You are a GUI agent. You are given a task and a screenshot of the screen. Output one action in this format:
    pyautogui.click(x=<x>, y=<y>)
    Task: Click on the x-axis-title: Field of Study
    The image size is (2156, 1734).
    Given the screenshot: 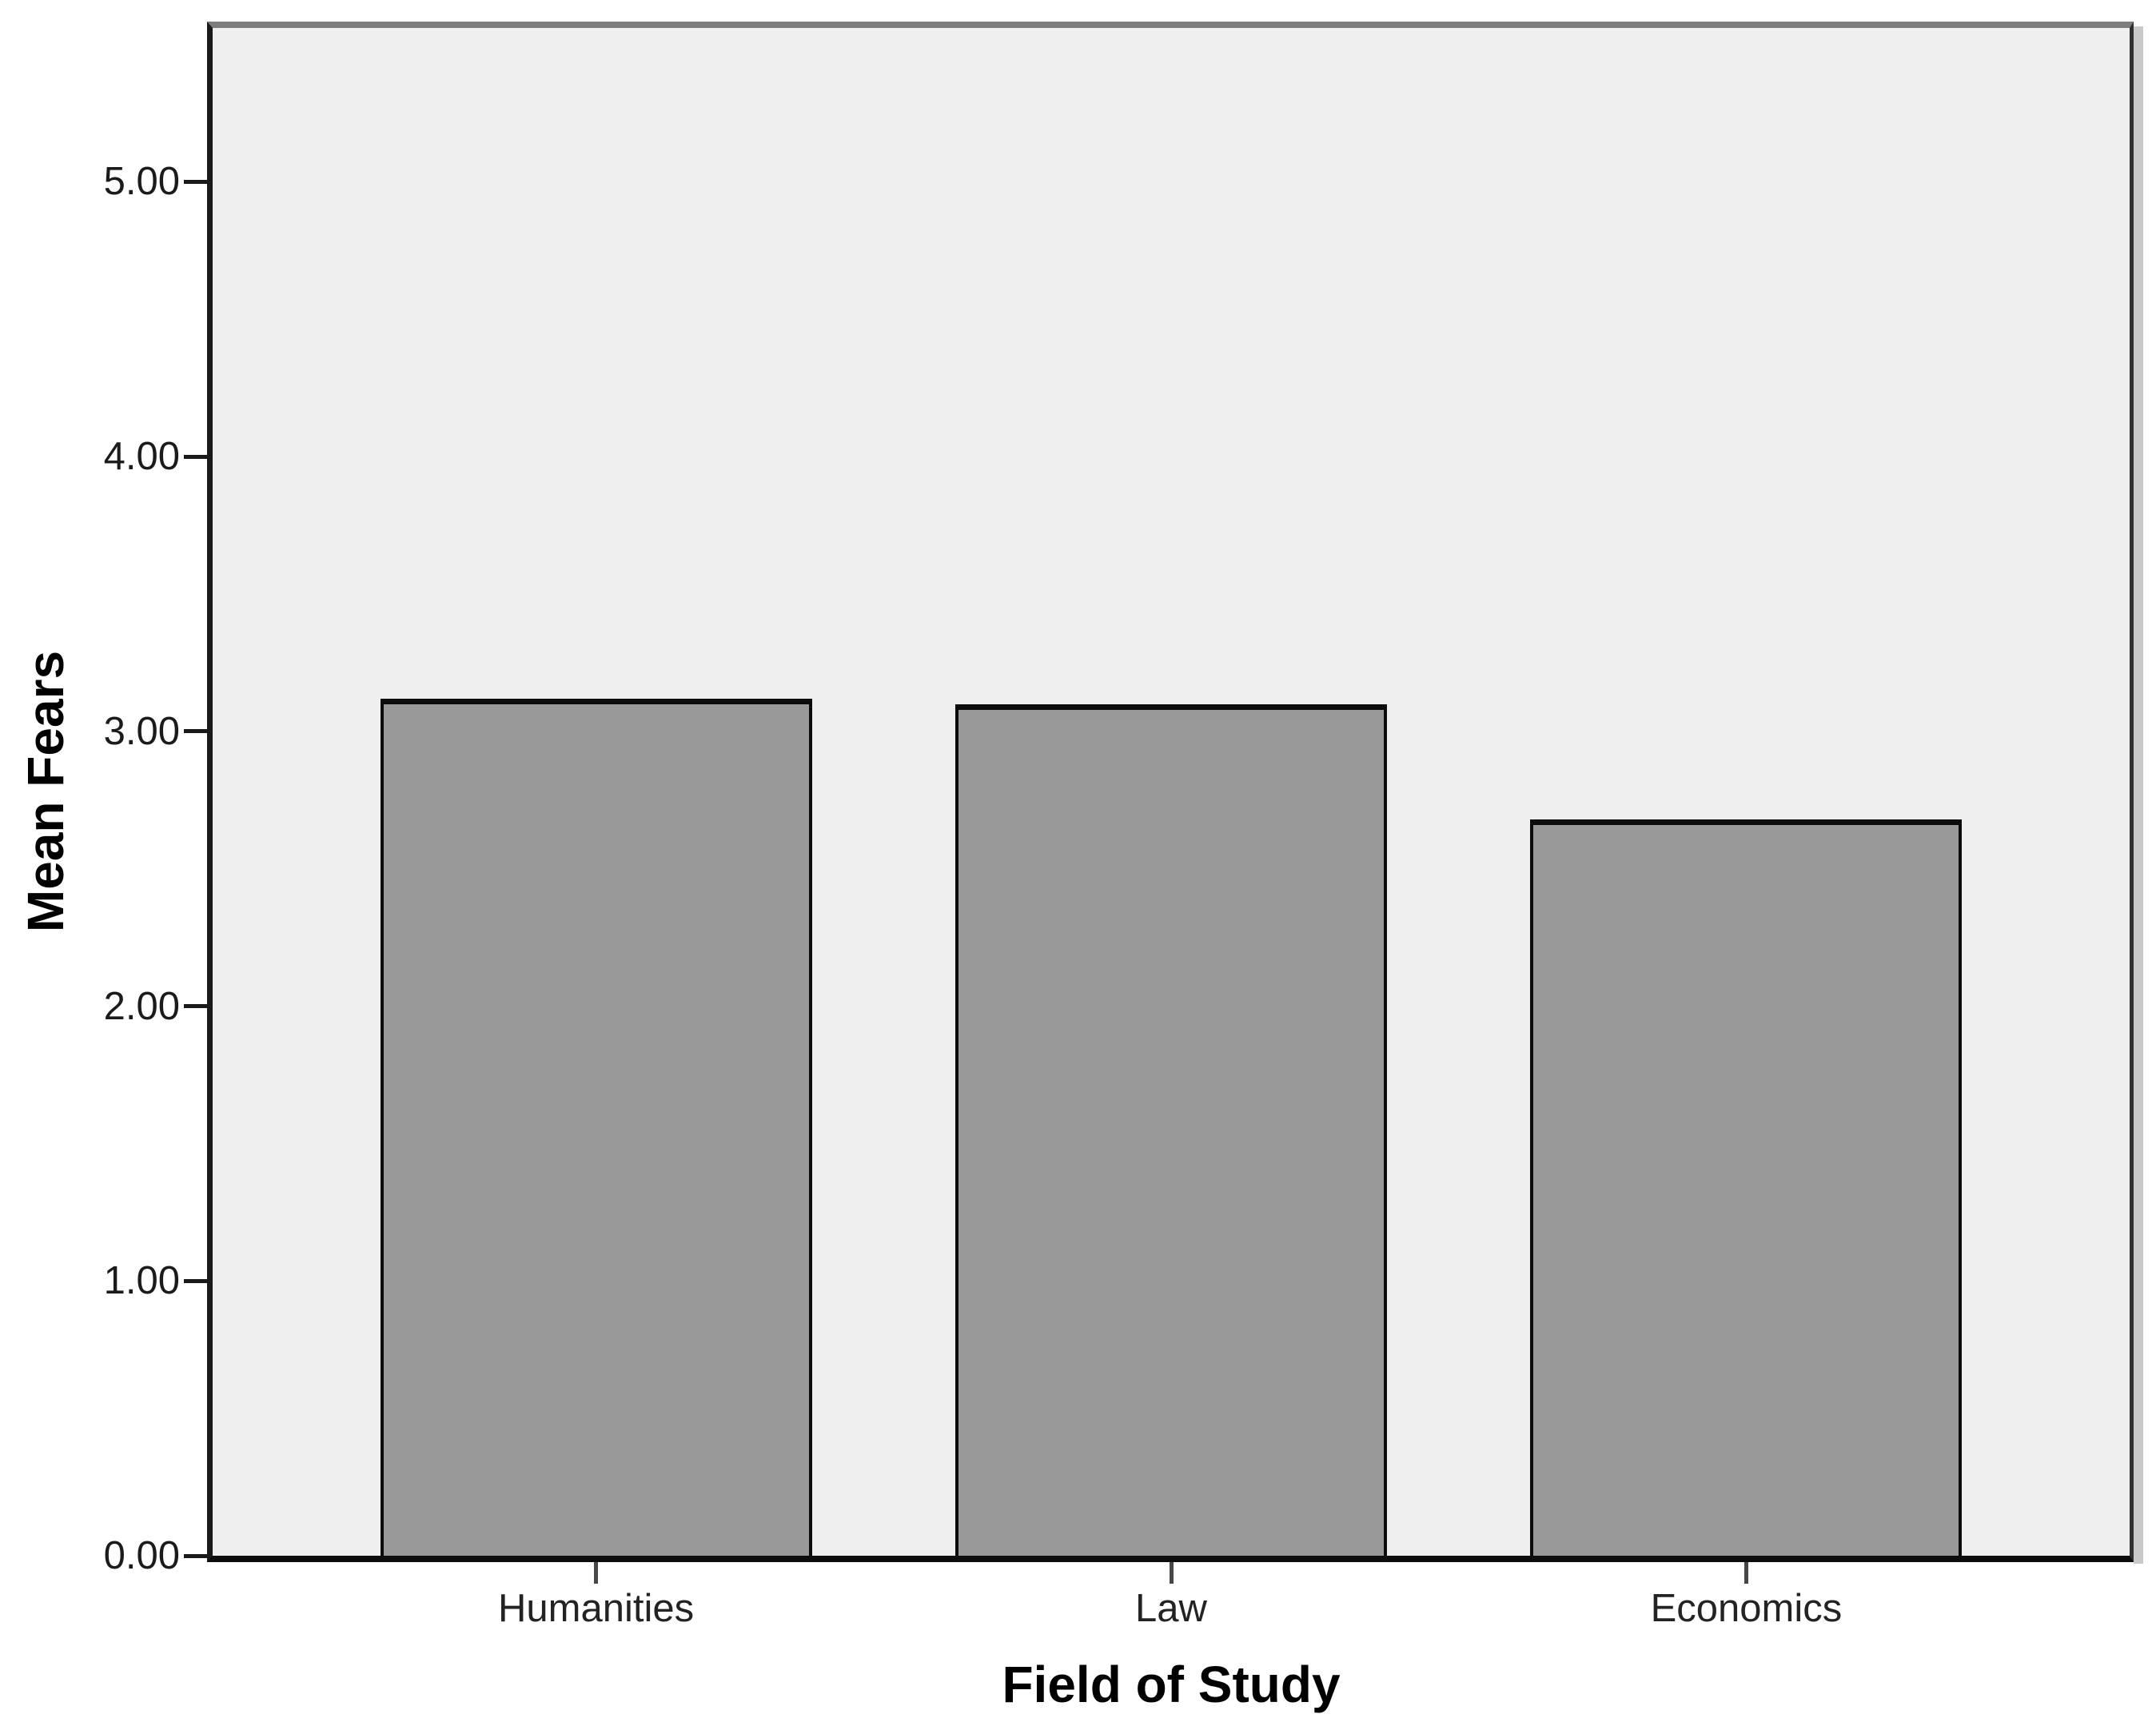 What is the action you would take?
    pyautogui.click(x=1171, y=1685)
    